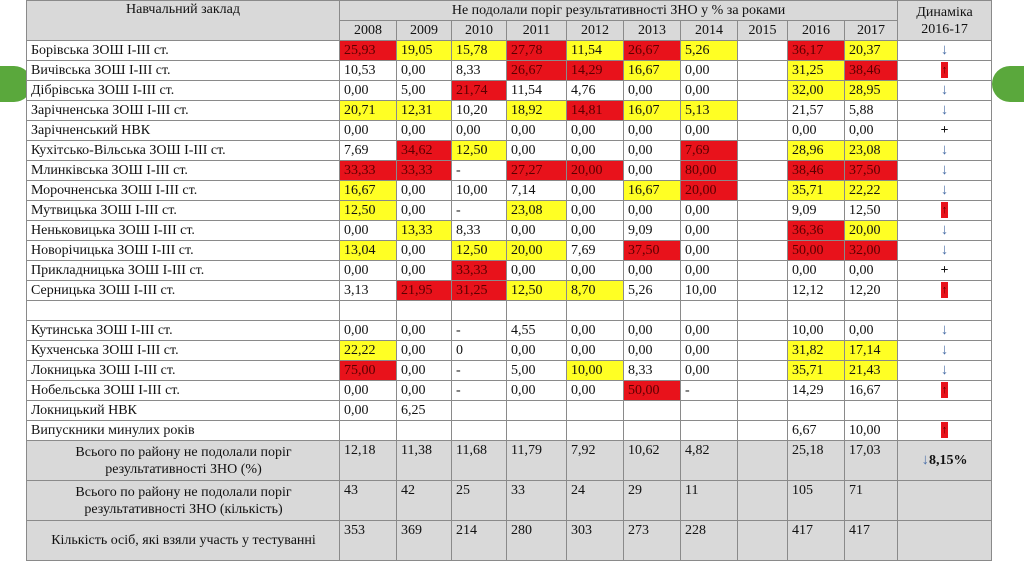  What do you see at coordinates (424, 30) in the screenshot?
I see `year-header: 2009` at bounding box center [424, 30].